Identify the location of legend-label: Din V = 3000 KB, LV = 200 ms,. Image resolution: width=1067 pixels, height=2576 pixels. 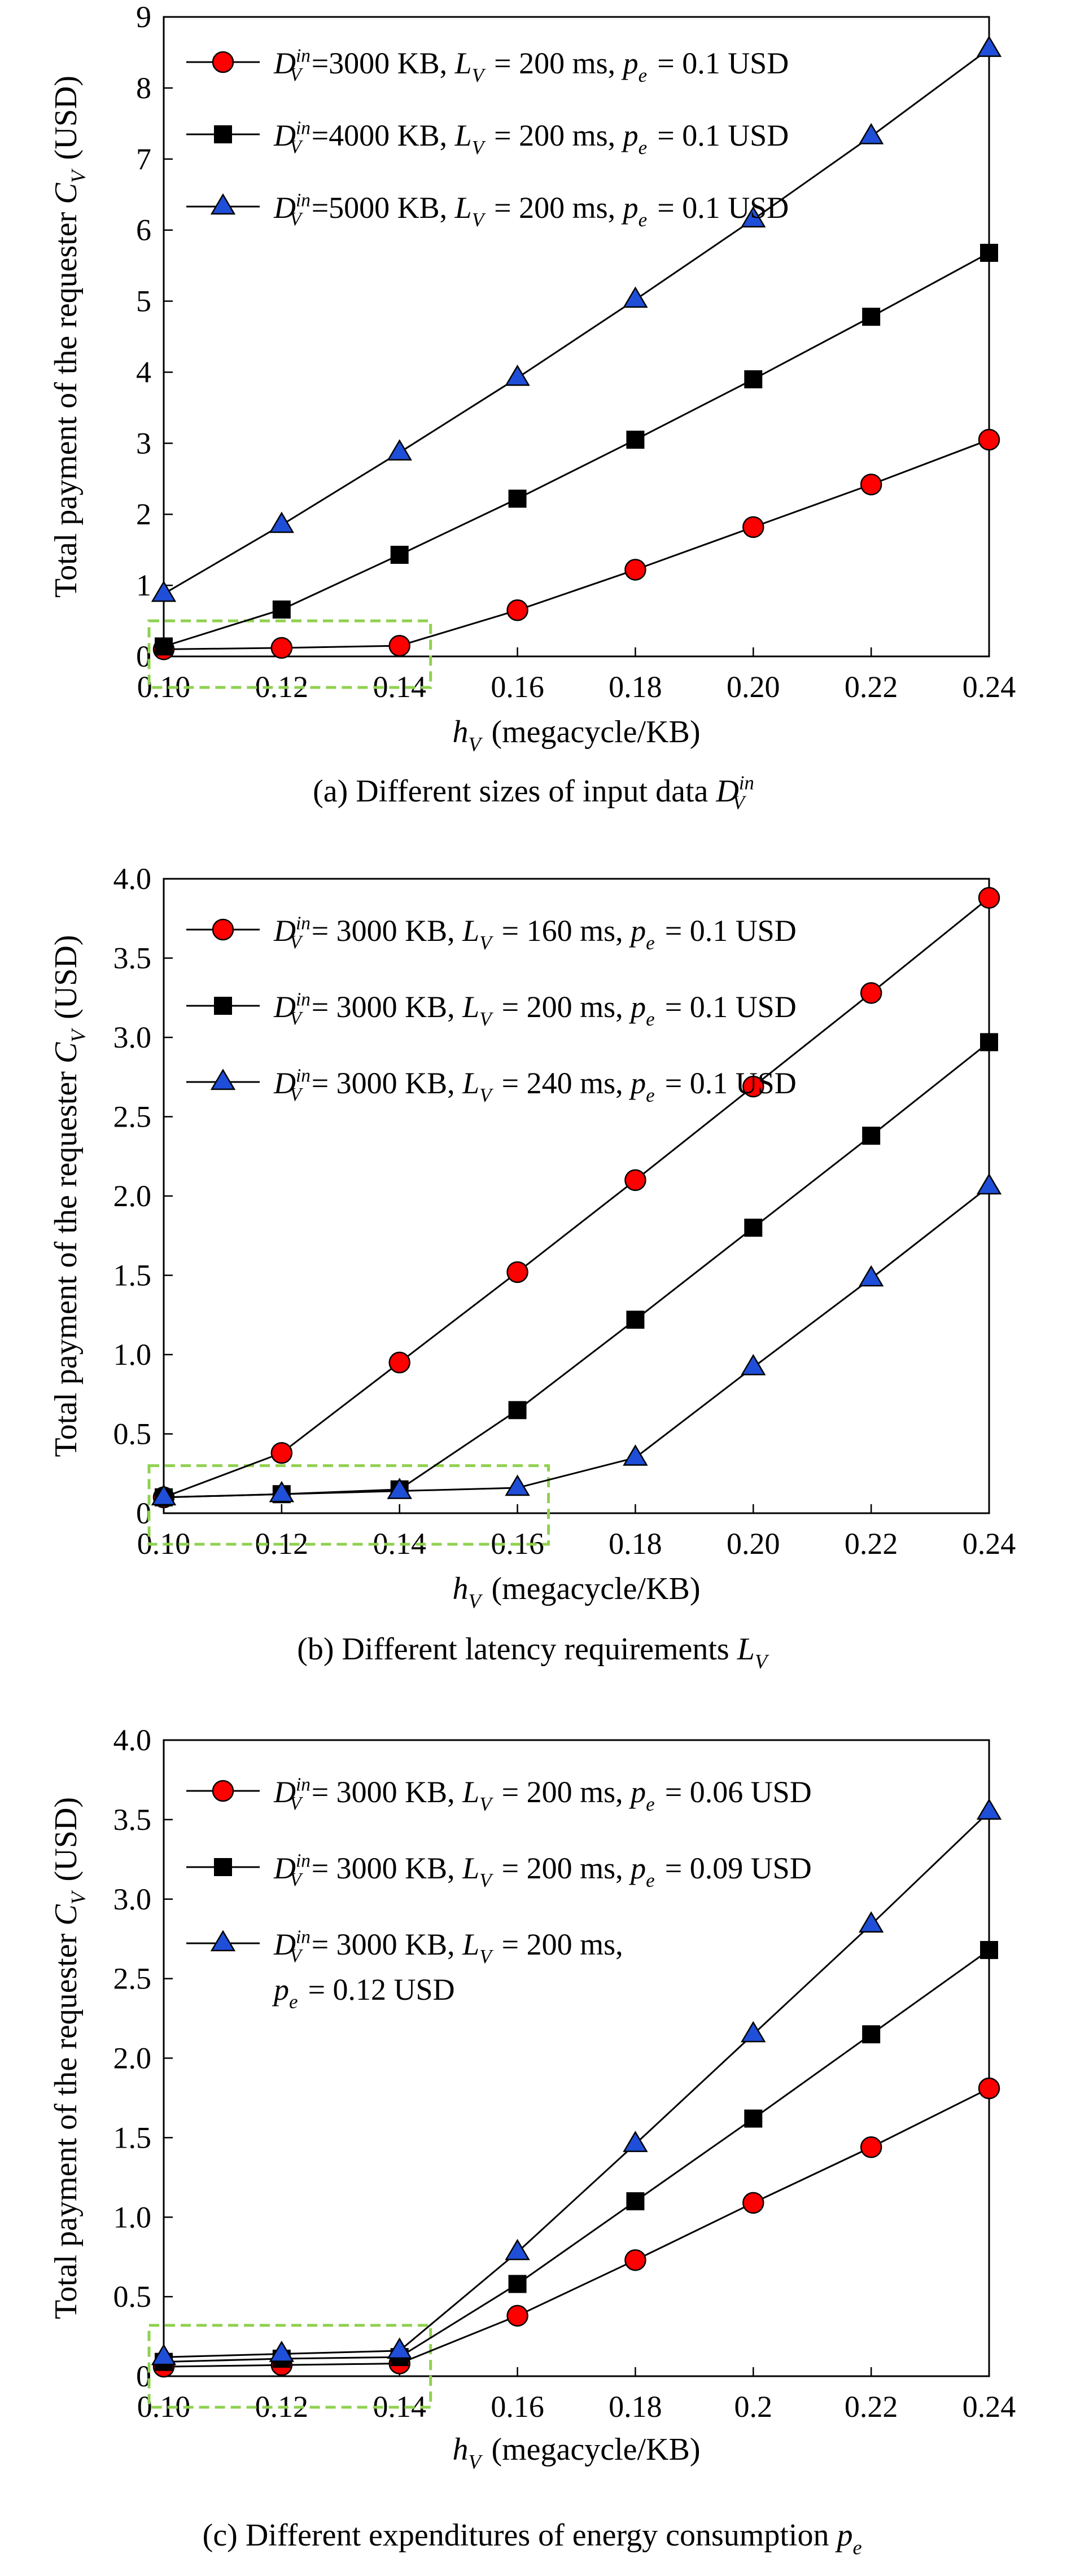
(448, 1947).